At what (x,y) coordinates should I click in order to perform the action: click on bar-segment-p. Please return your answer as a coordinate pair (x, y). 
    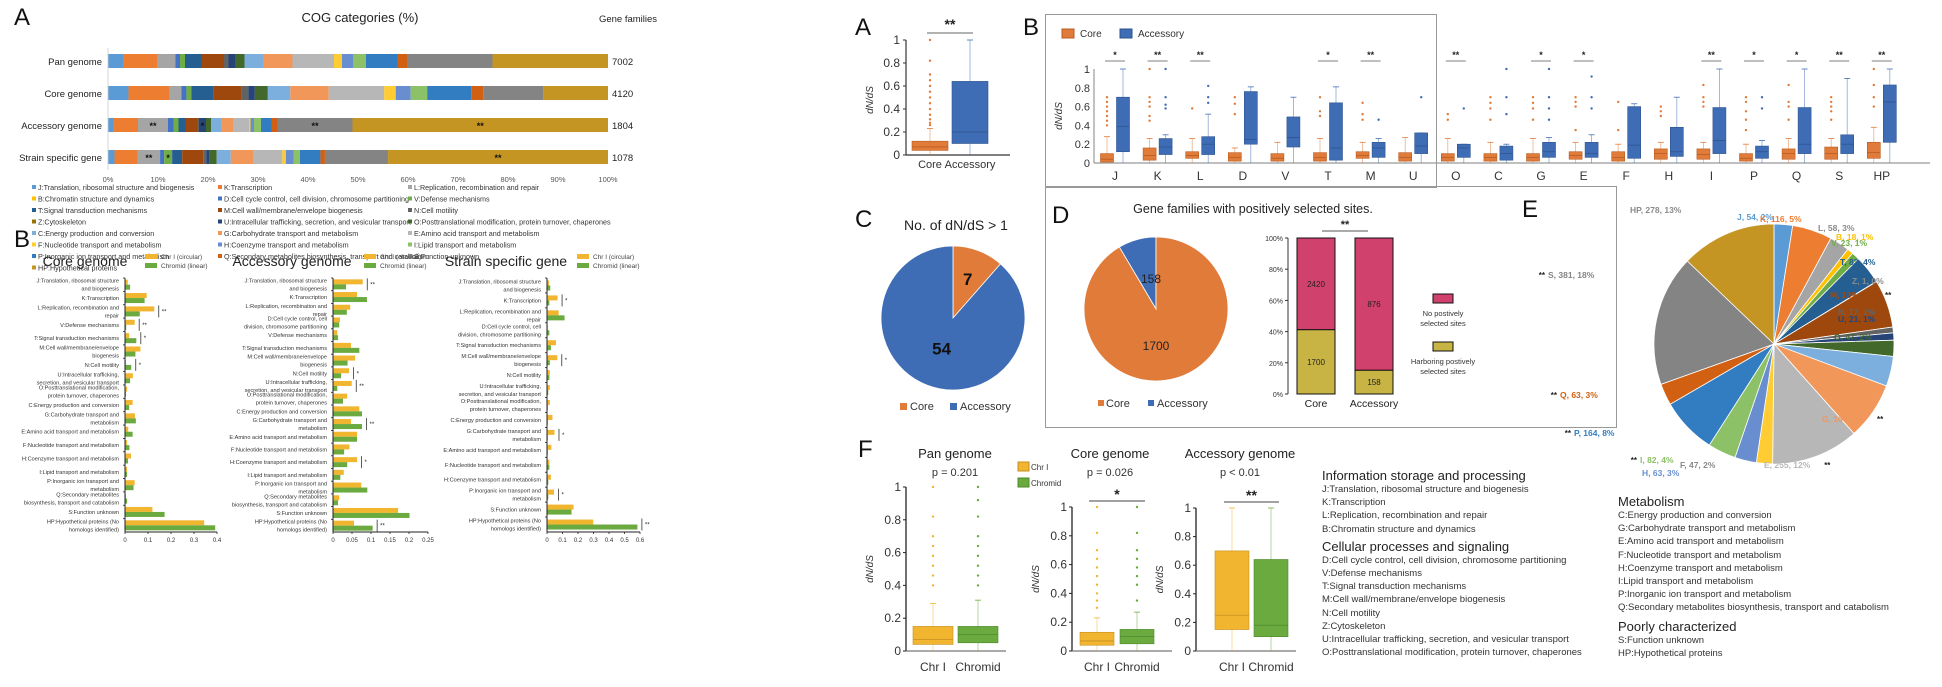
    Looking at the image, I should click on (266, 125).